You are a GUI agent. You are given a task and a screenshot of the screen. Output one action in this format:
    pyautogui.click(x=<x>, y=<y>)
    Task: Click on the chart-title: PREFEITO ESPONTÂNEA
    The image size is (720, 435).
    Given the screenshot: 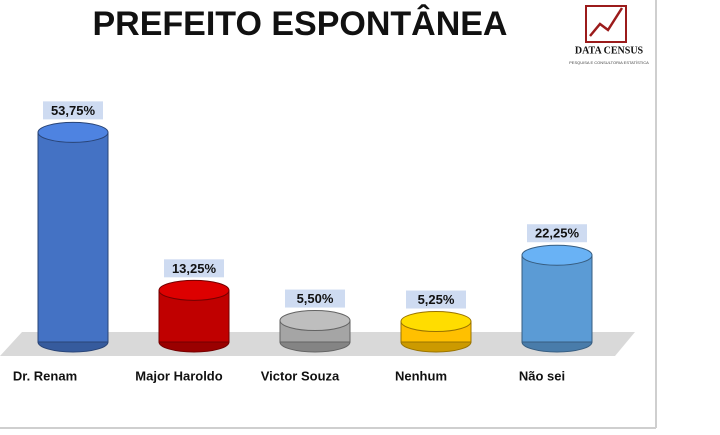 What is the action you would take?
    pyautogui.click(x=300, y=24)
    